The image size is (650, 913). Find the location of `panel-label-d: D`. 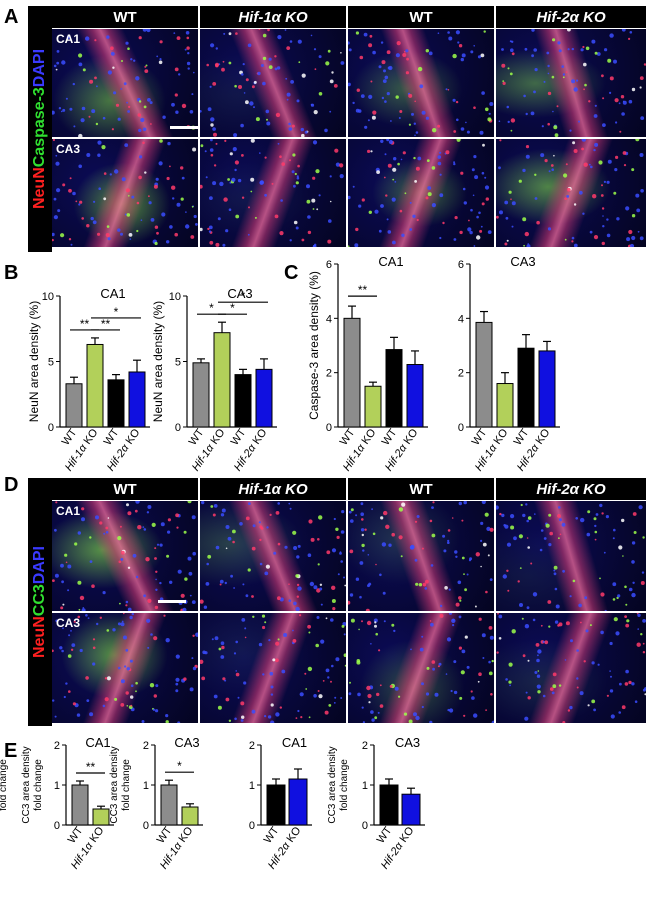

panel-label-d: D is located at coordinates (11, 485).